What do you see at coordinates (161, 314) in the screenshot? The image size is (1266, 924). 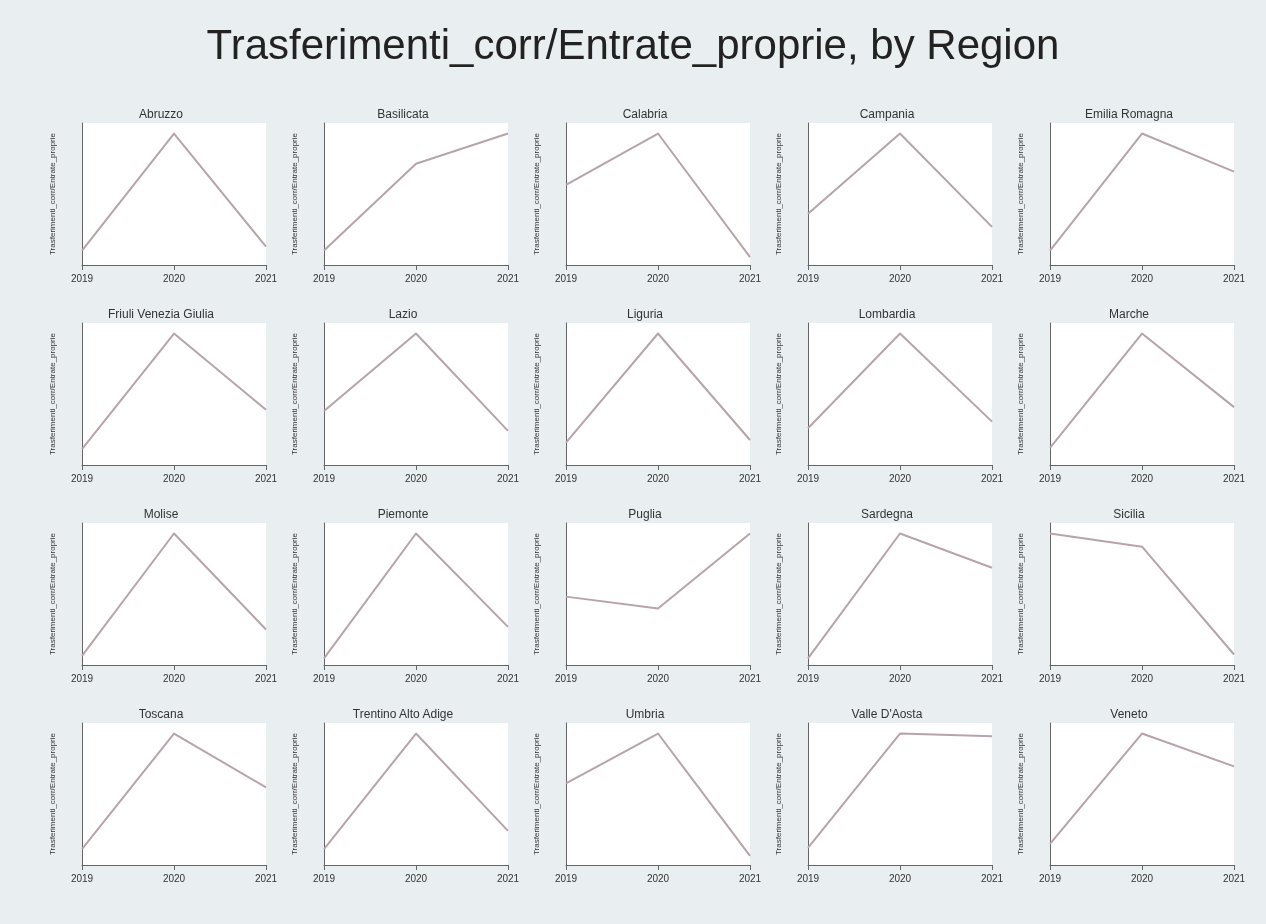 I see `chart-title: Friuli Venezia Giulia` at bounding box center [161, 314].